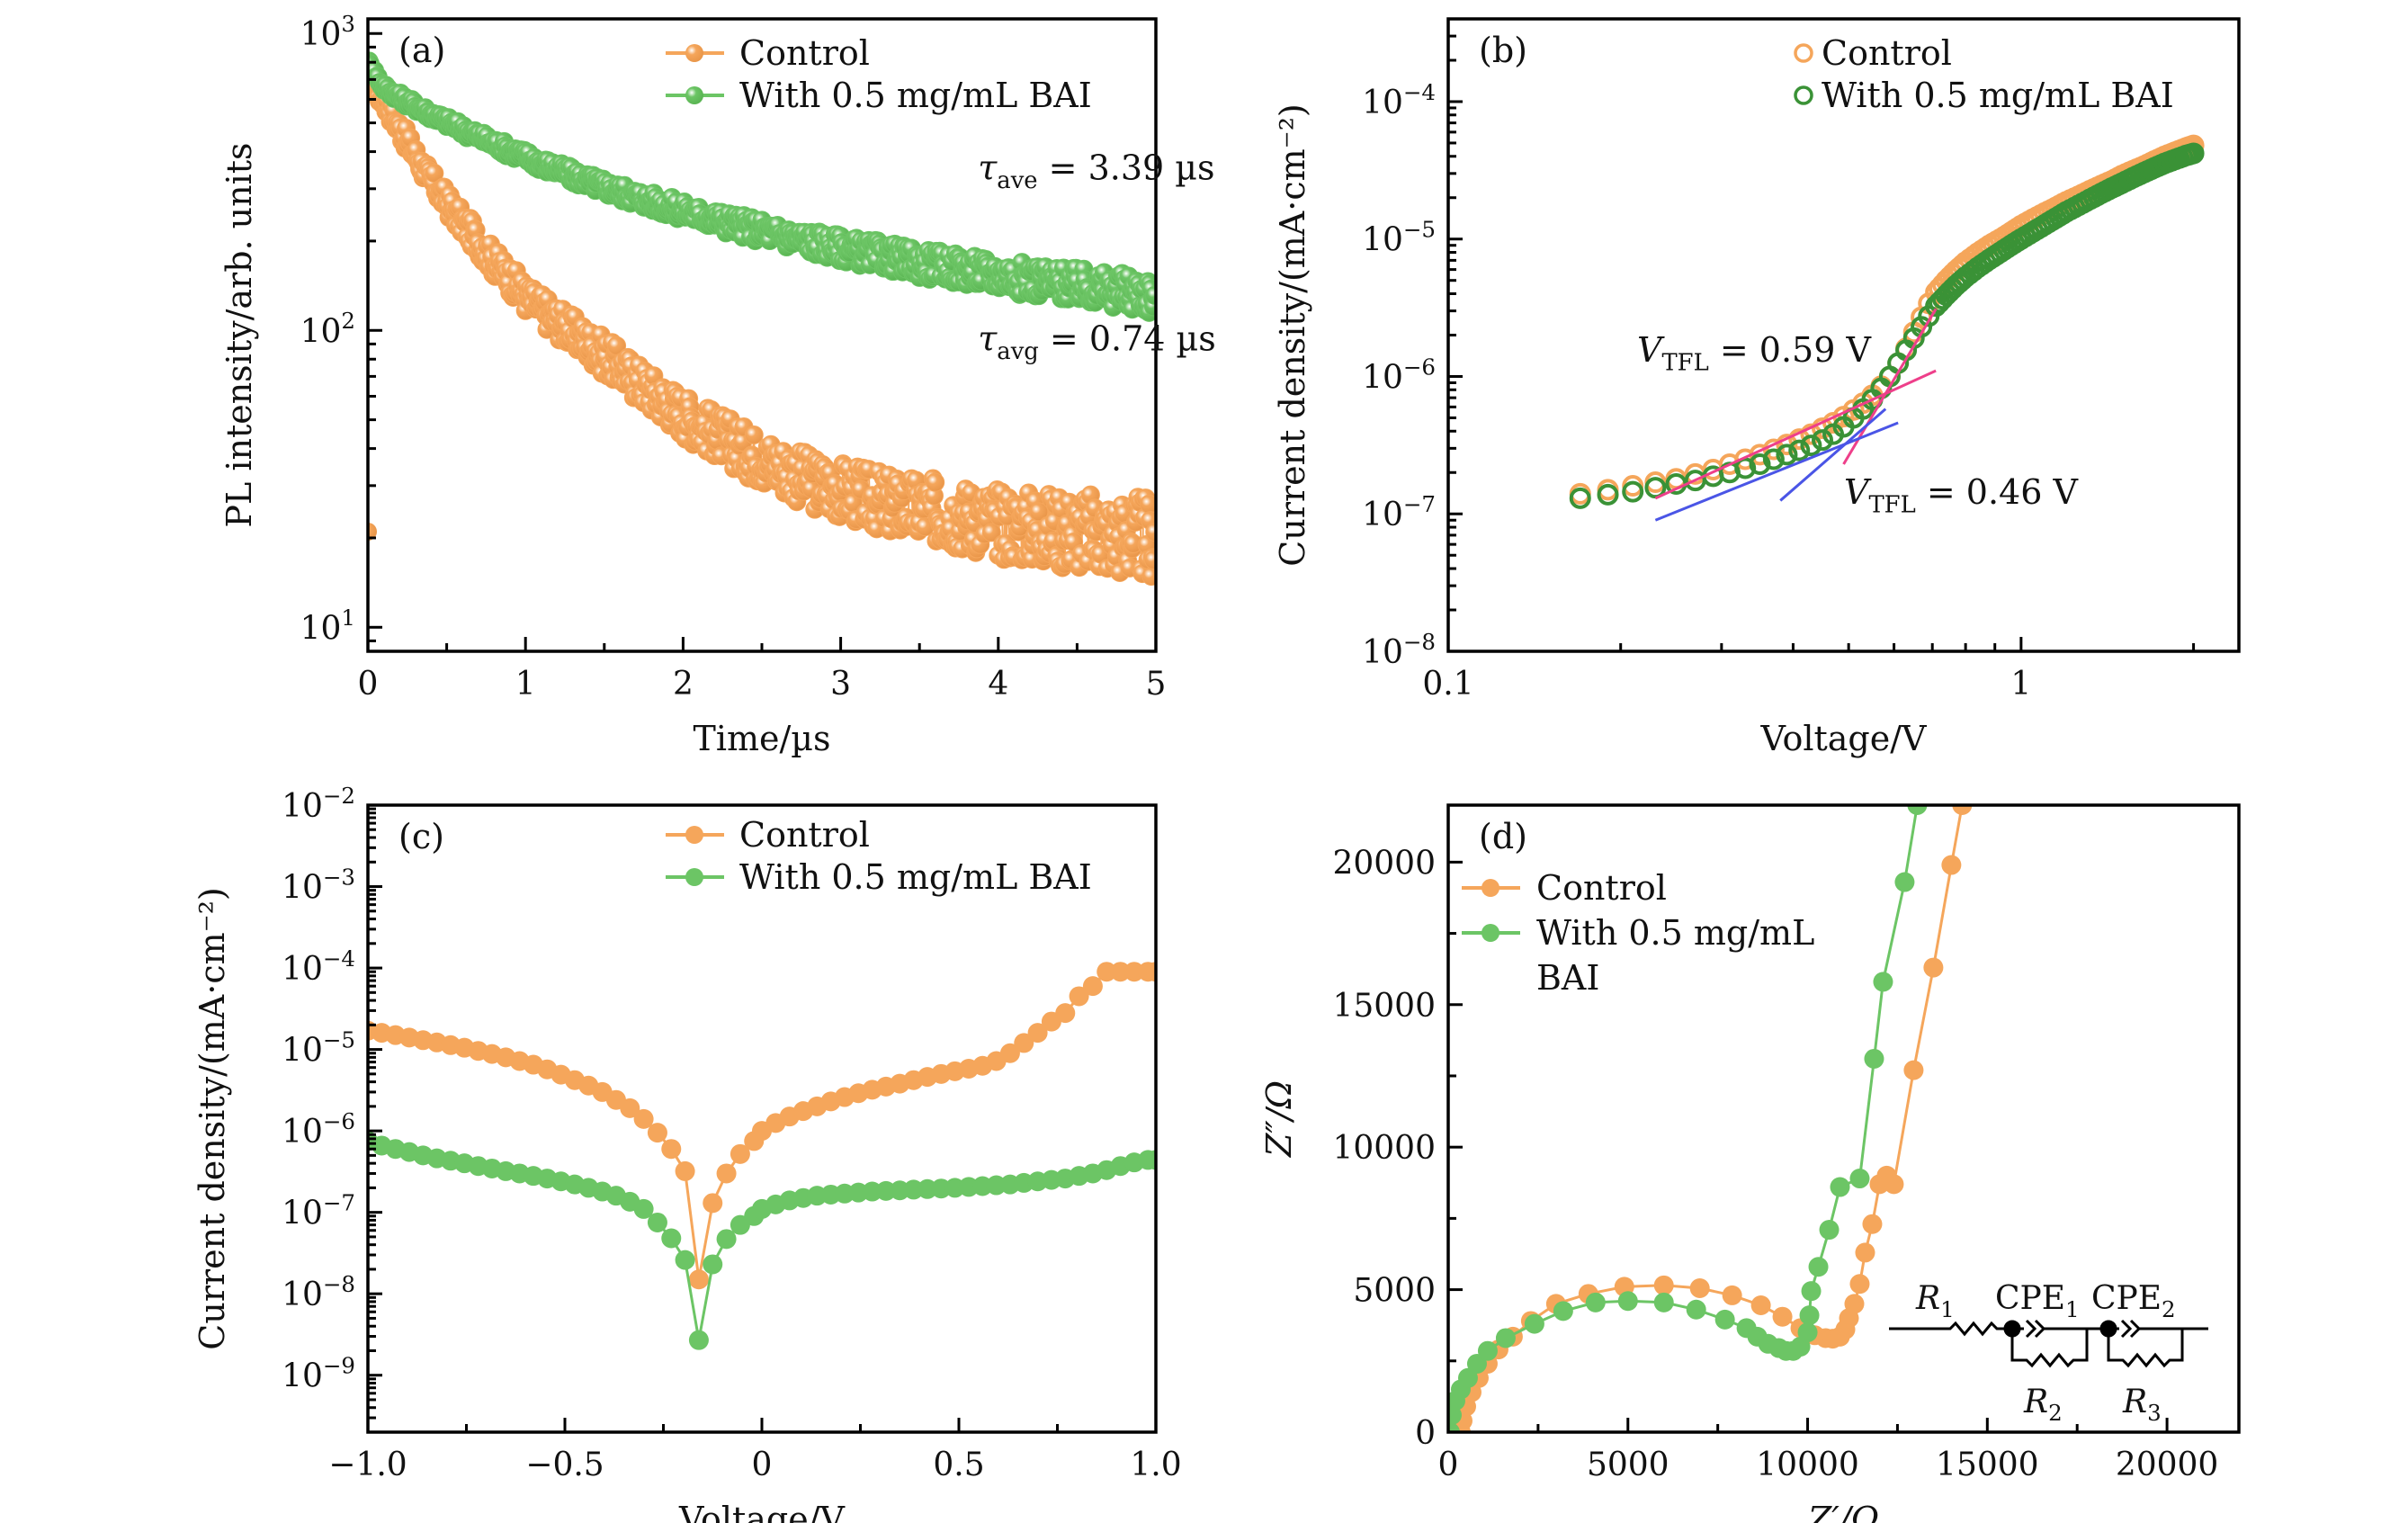 The height and width of the screenshot is (1523, 2408). Describe the element at coordinates (1776, 472) in the screenshot. I see `bai-ohmic-fit` at that location.